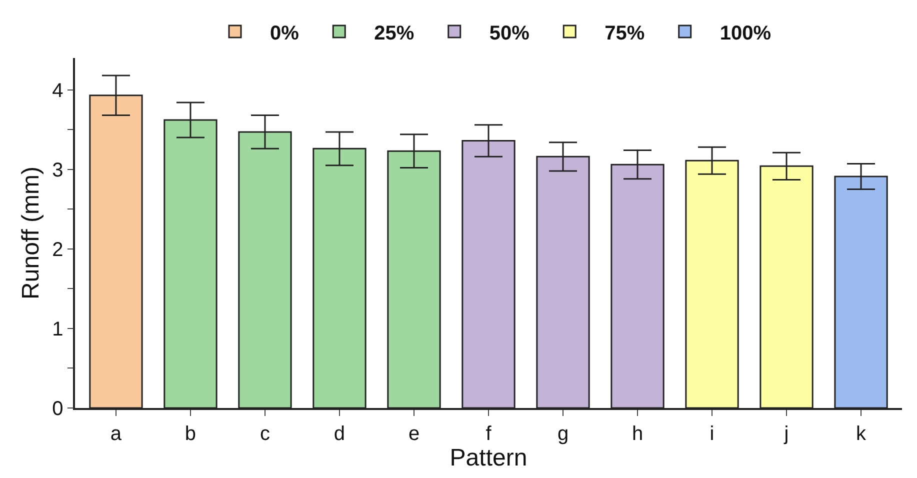 This screenshot has width=917, height=478. What do you see at coordinates (285, 33) in the screenshot?
I see `legend-label: 0%` at bounding box center [285, 33].